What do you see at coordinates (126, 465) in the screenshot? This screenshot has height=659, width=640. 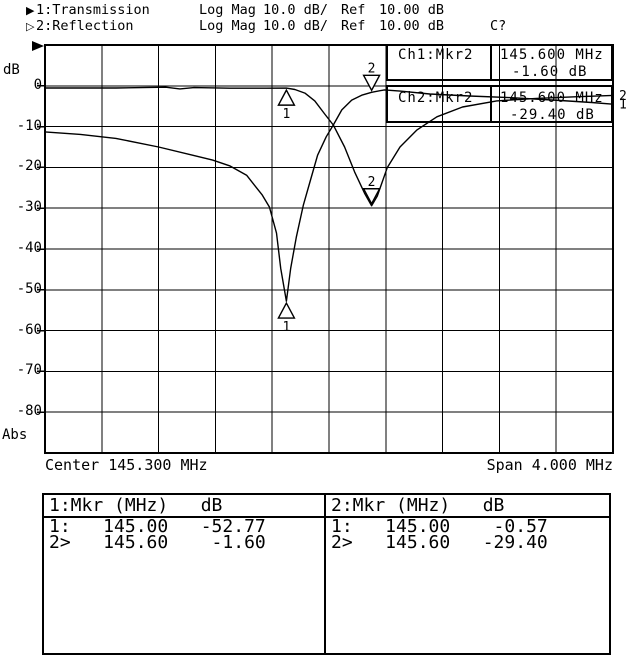 I see `center-frequency-label: Center 145.300 MHz` at bounding box center [126, 465].